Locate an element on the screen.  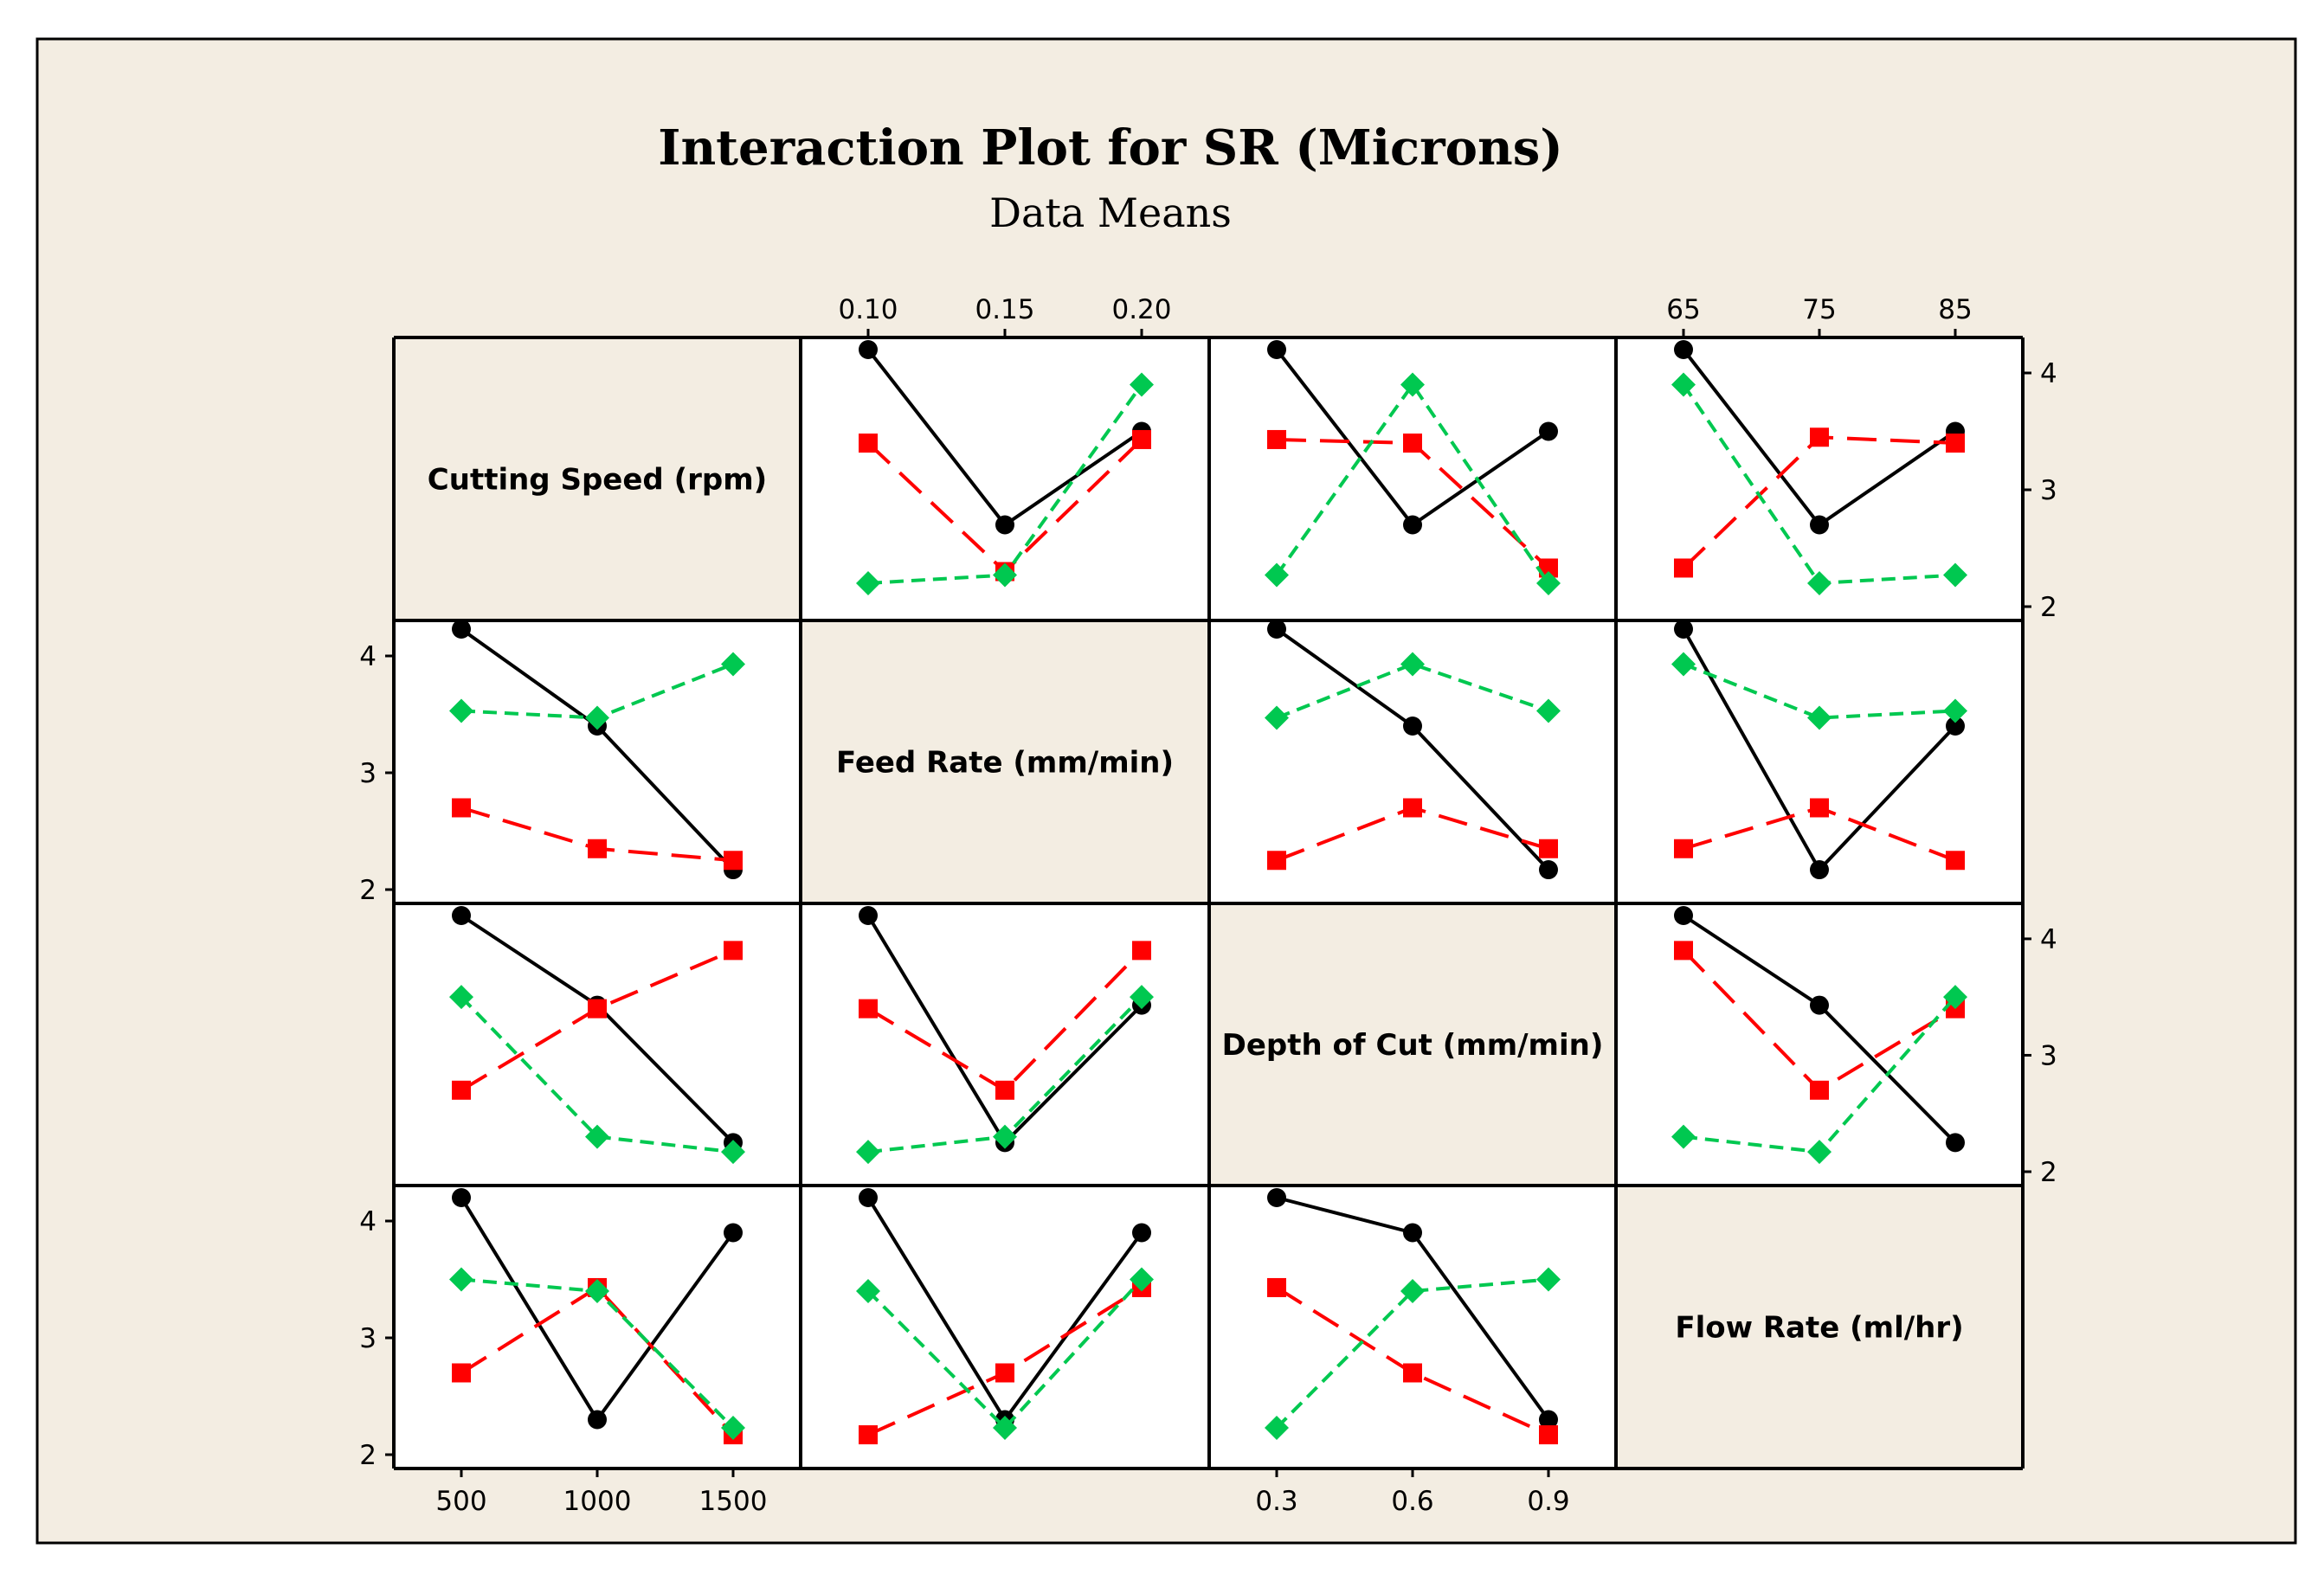
variable-label: Depth of Cut (mm/min) is located at coordinates (1413, 1045).